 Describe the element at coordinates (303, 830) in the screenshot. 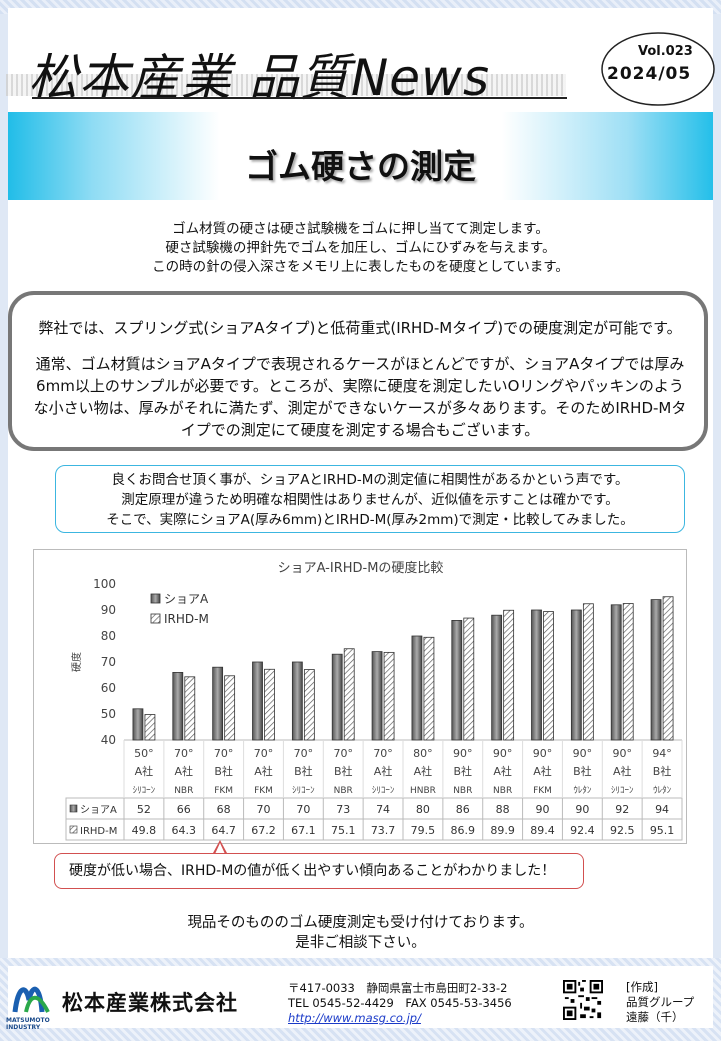

I see `data-label: 67.1` at that location.